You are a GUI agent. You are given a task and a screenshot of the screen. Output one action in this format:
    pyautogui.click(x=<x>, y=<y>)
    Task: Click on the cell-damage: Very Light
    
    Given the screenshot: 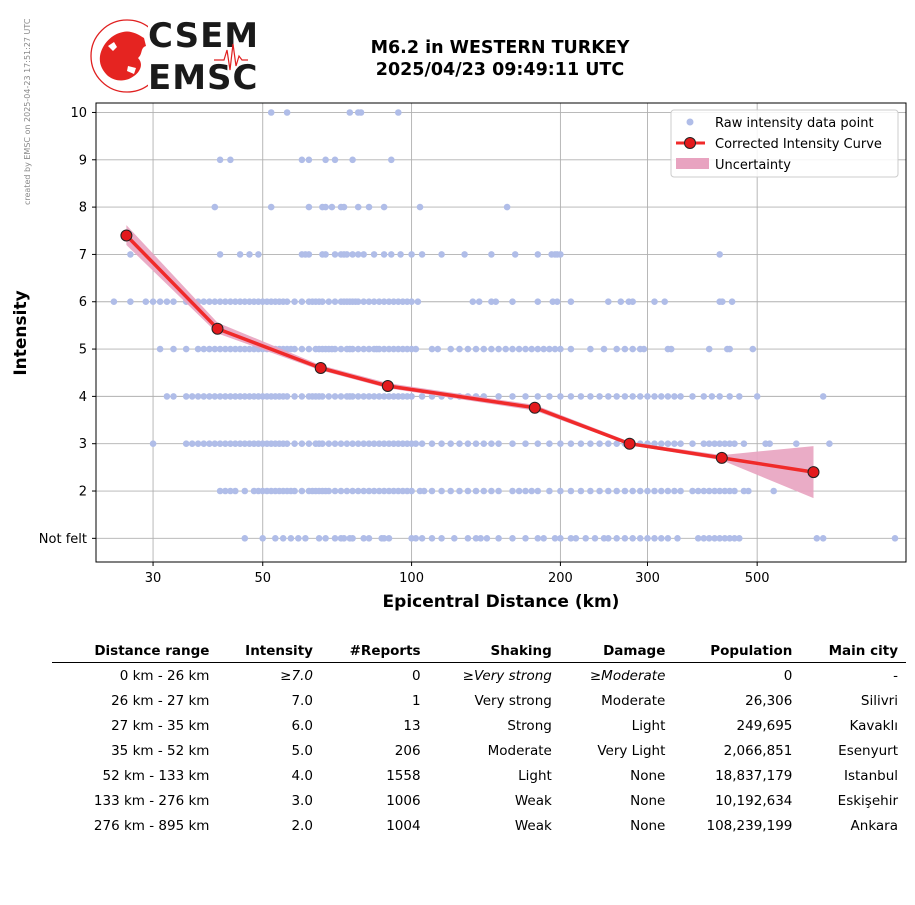 What is the action you would take?
    pyautogui.click(x=631, y=750)
    